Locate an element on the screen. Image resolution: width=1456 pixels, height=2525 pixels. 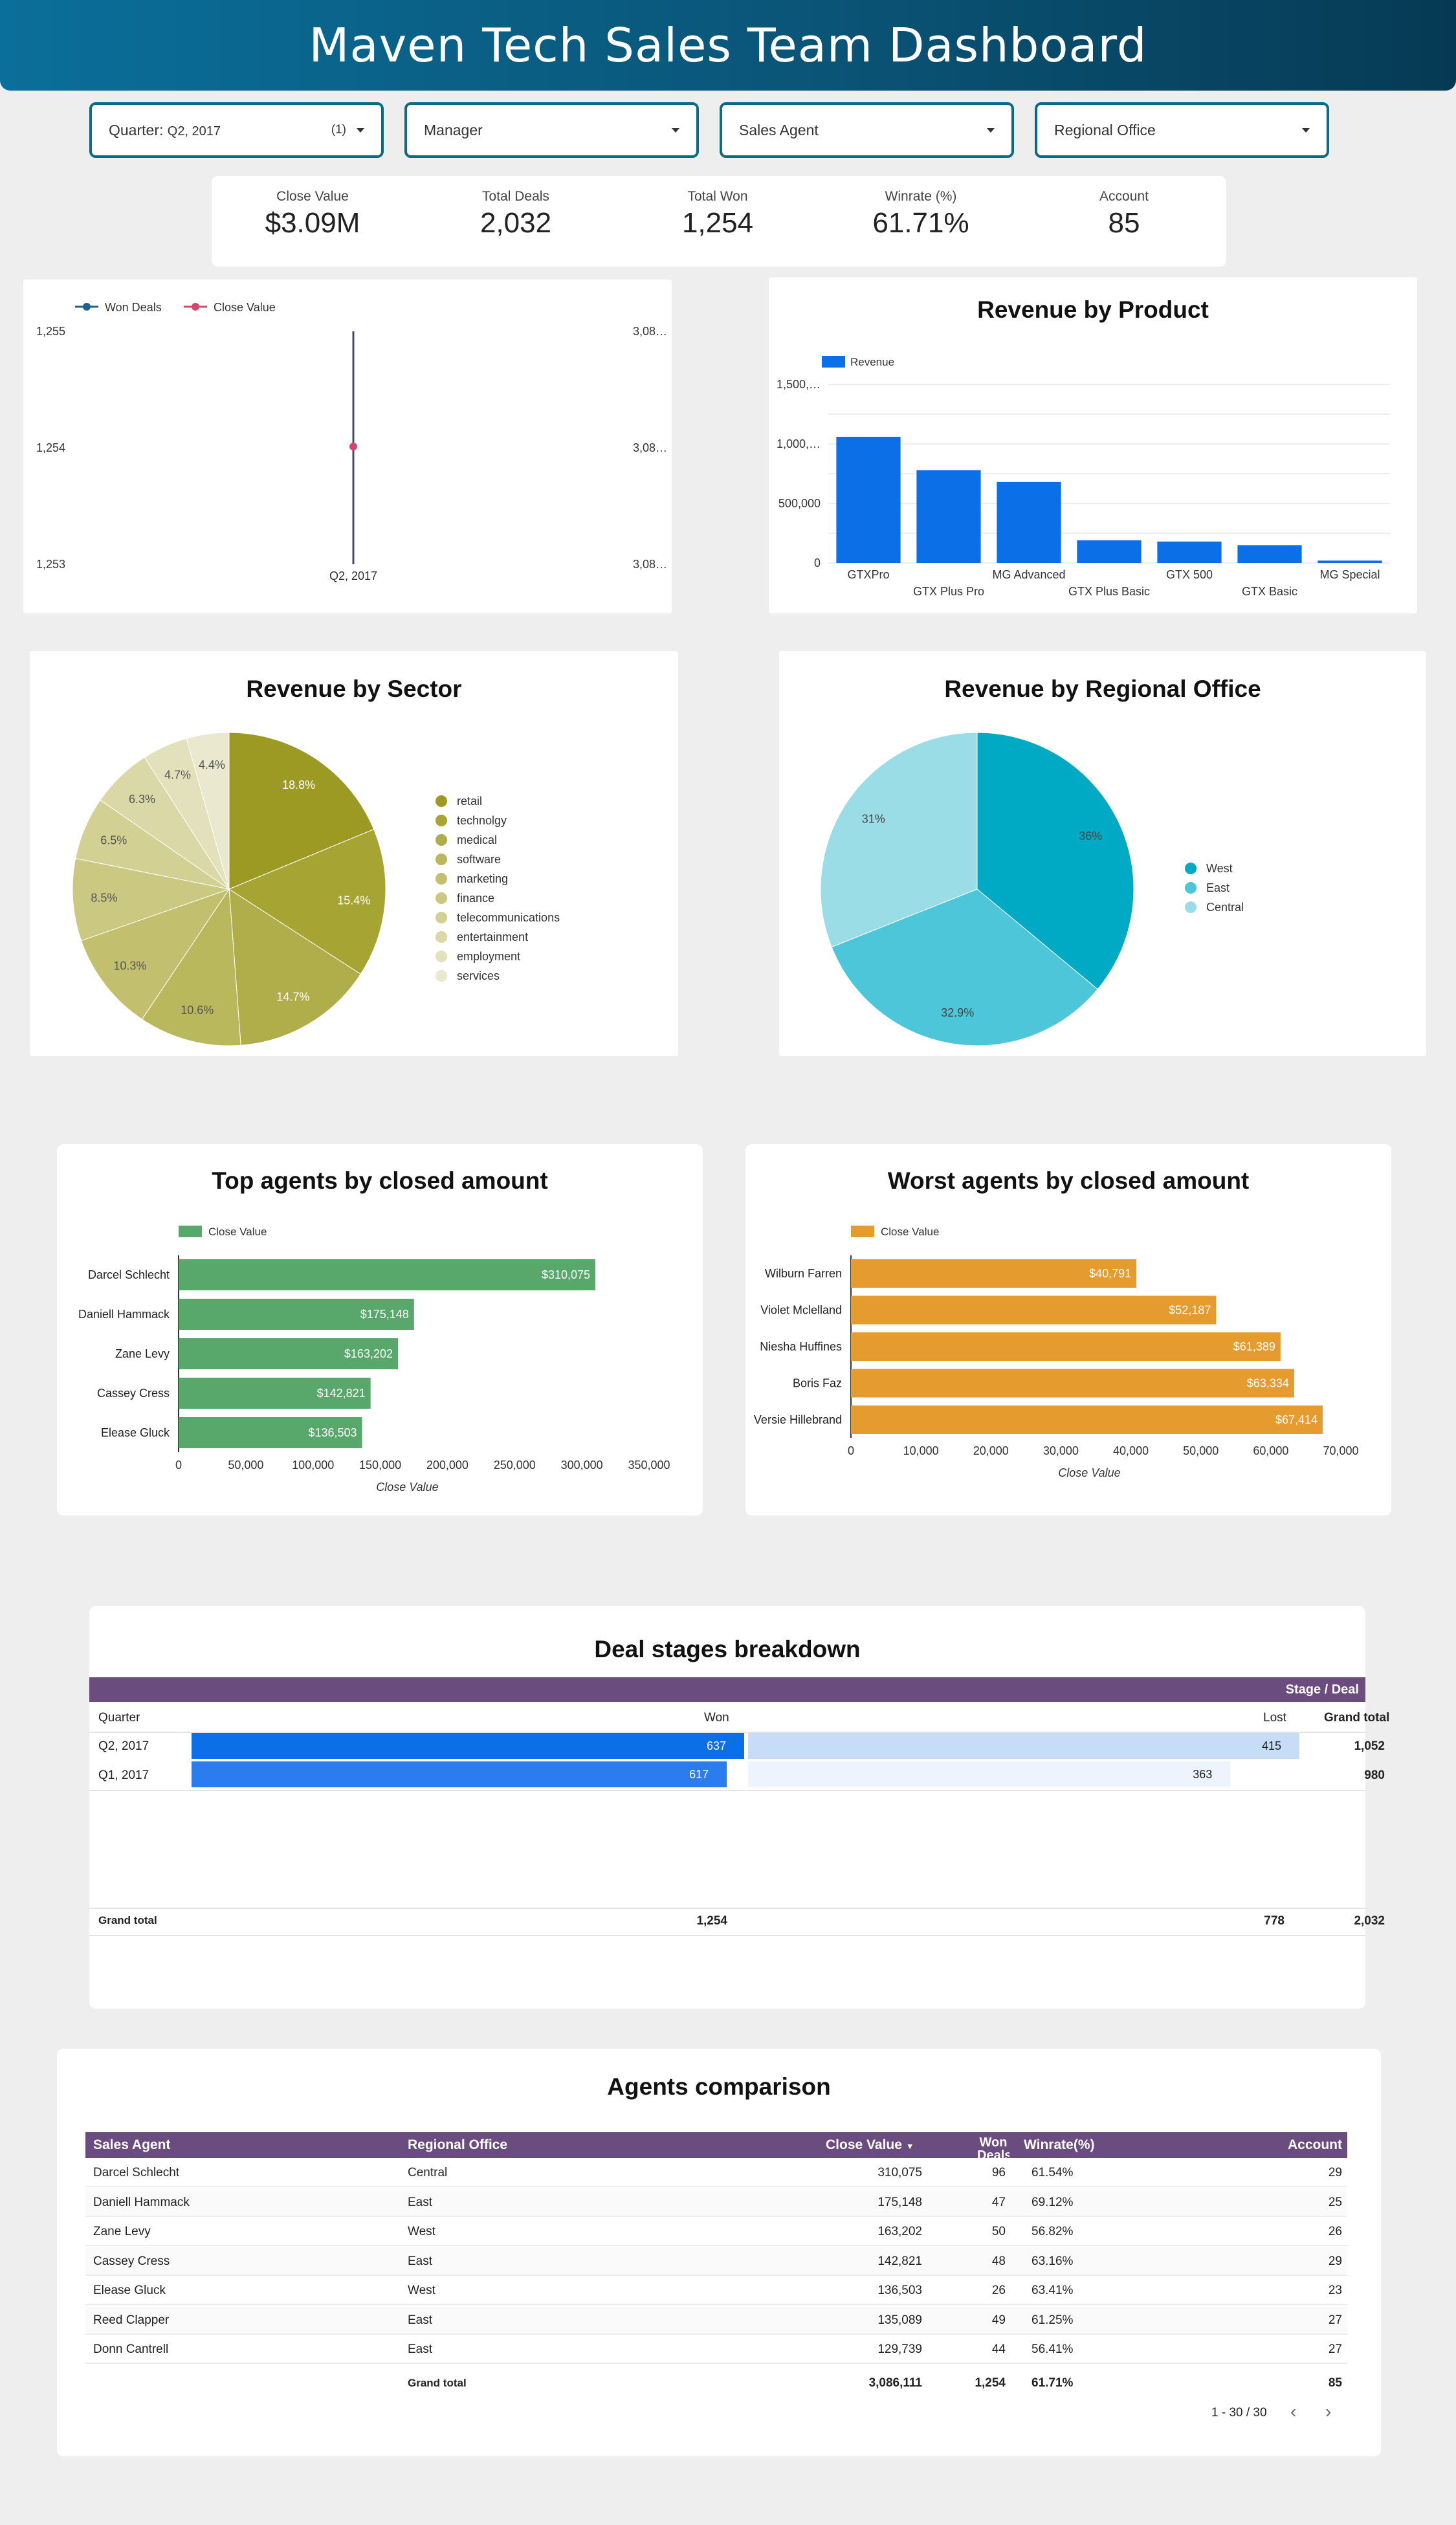
agent-name-cell: Zane Levy is located at coordinates (122, 2232).